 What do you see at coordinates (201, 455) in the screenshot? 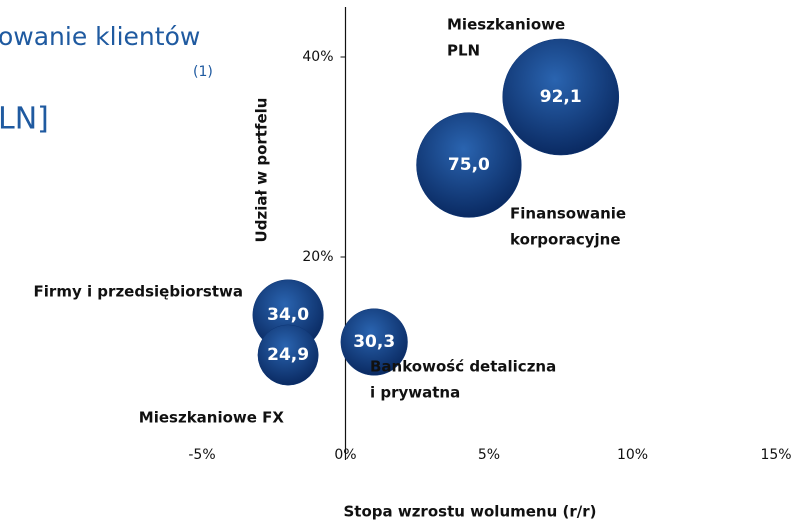
I see `x-tick-label: -5%` at bounding box center [201, 455].